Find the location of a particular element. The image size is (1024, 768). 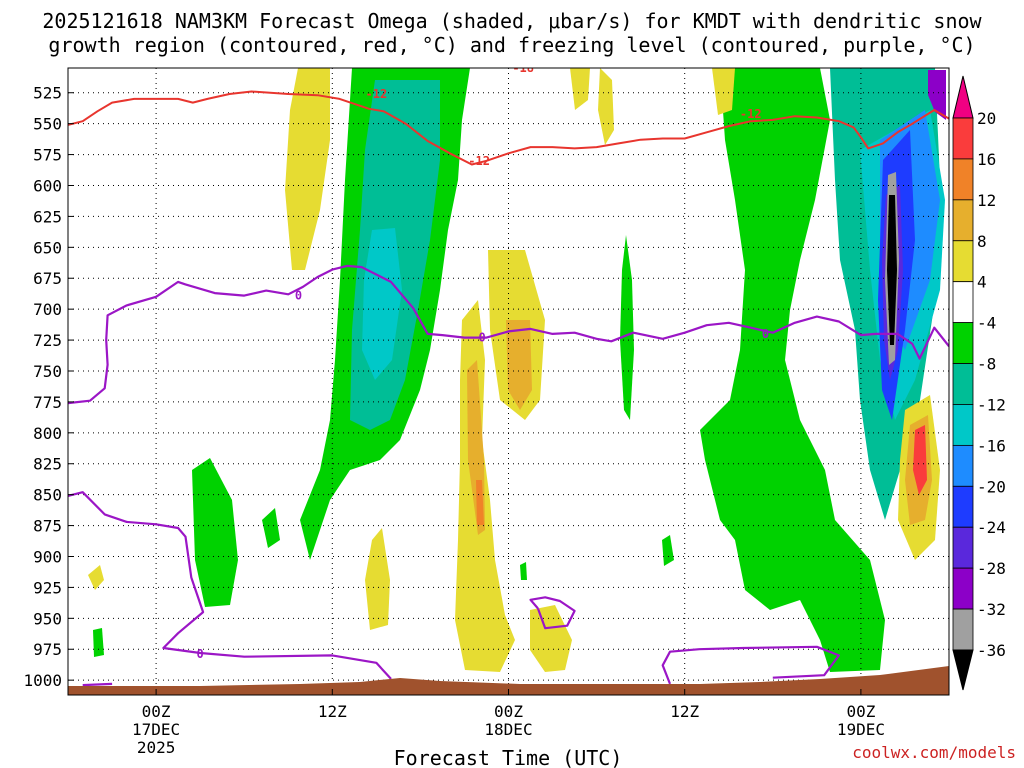

y-tick-label: 650 is located at coordinates (47, 247).